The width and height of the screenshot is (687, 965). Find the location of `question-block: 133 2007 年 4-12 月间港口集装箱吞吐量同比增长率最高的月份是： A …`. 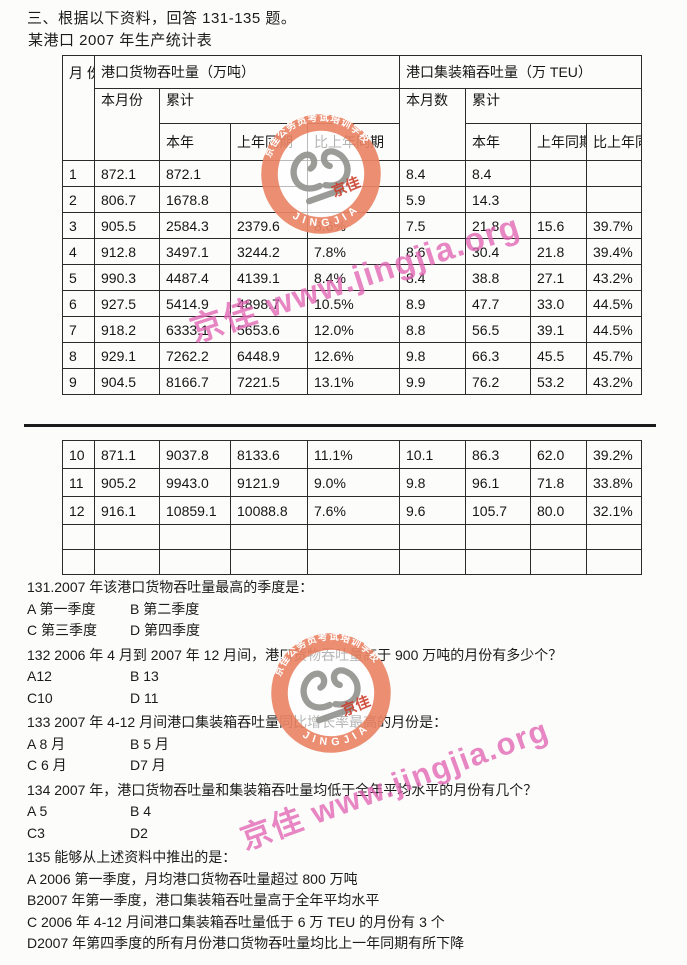

question-block: 133 2007 年 4-12 月间港口集装箱吞吐量同比增长率最高的月份是： A … is located at coordinates (349, 744).